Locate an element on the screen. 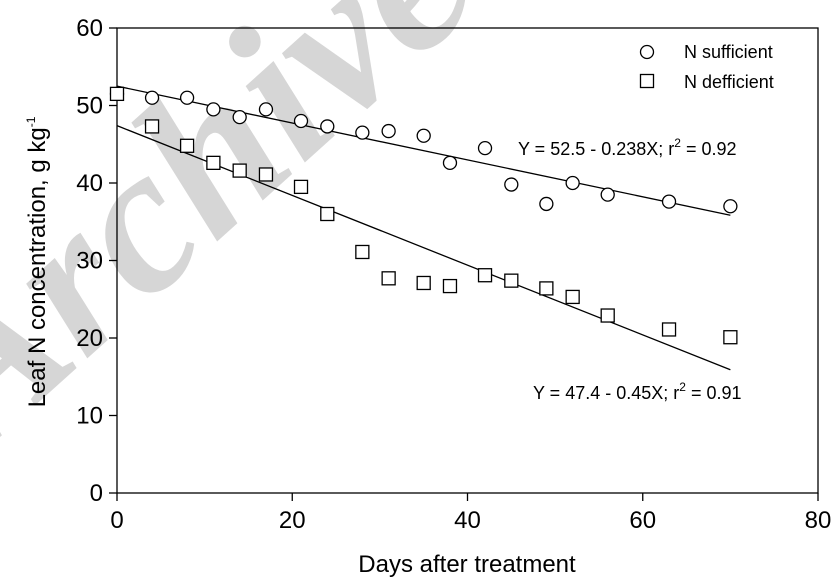  y-tick-label: 40 is located at coordinates (89, 183).